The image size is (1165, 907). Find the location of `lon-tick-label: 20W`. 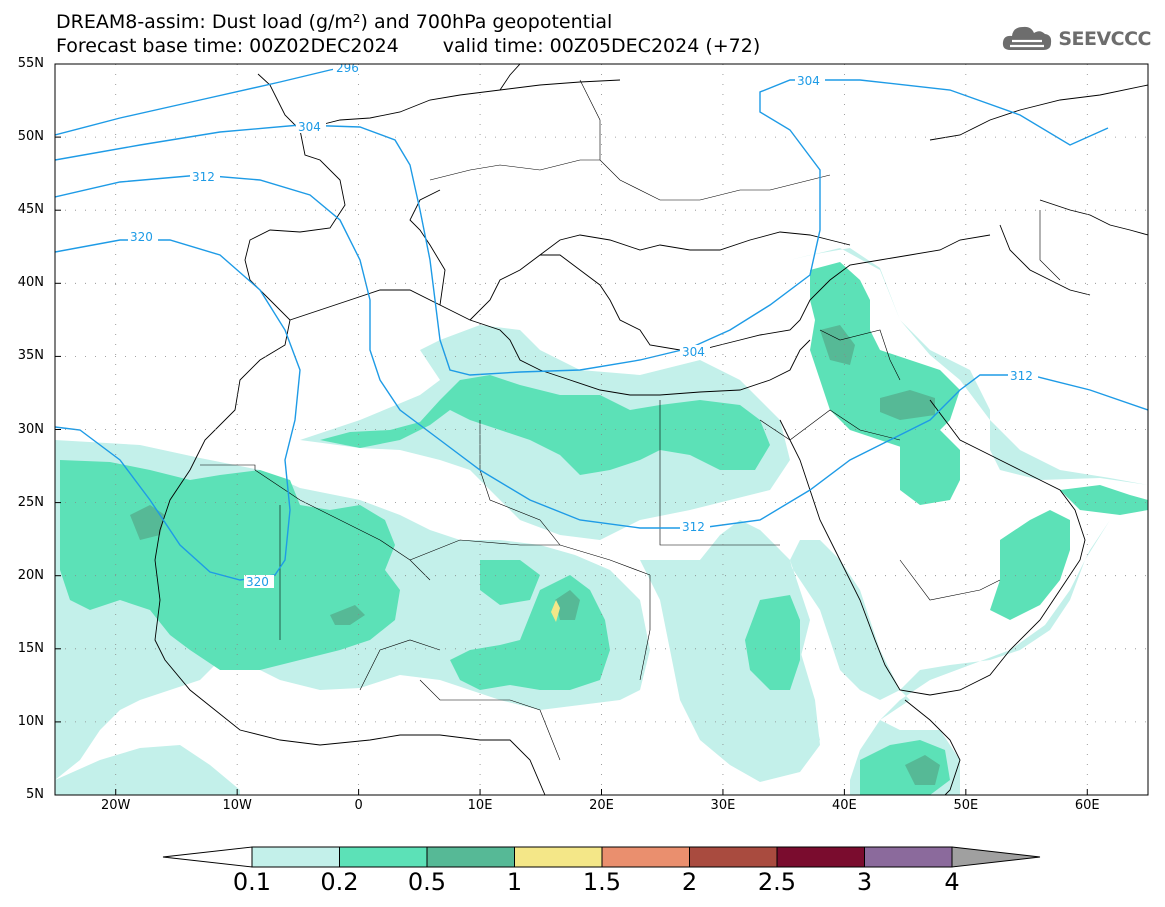

lon-tick-label: 20W is located at coordinates (116, 805).